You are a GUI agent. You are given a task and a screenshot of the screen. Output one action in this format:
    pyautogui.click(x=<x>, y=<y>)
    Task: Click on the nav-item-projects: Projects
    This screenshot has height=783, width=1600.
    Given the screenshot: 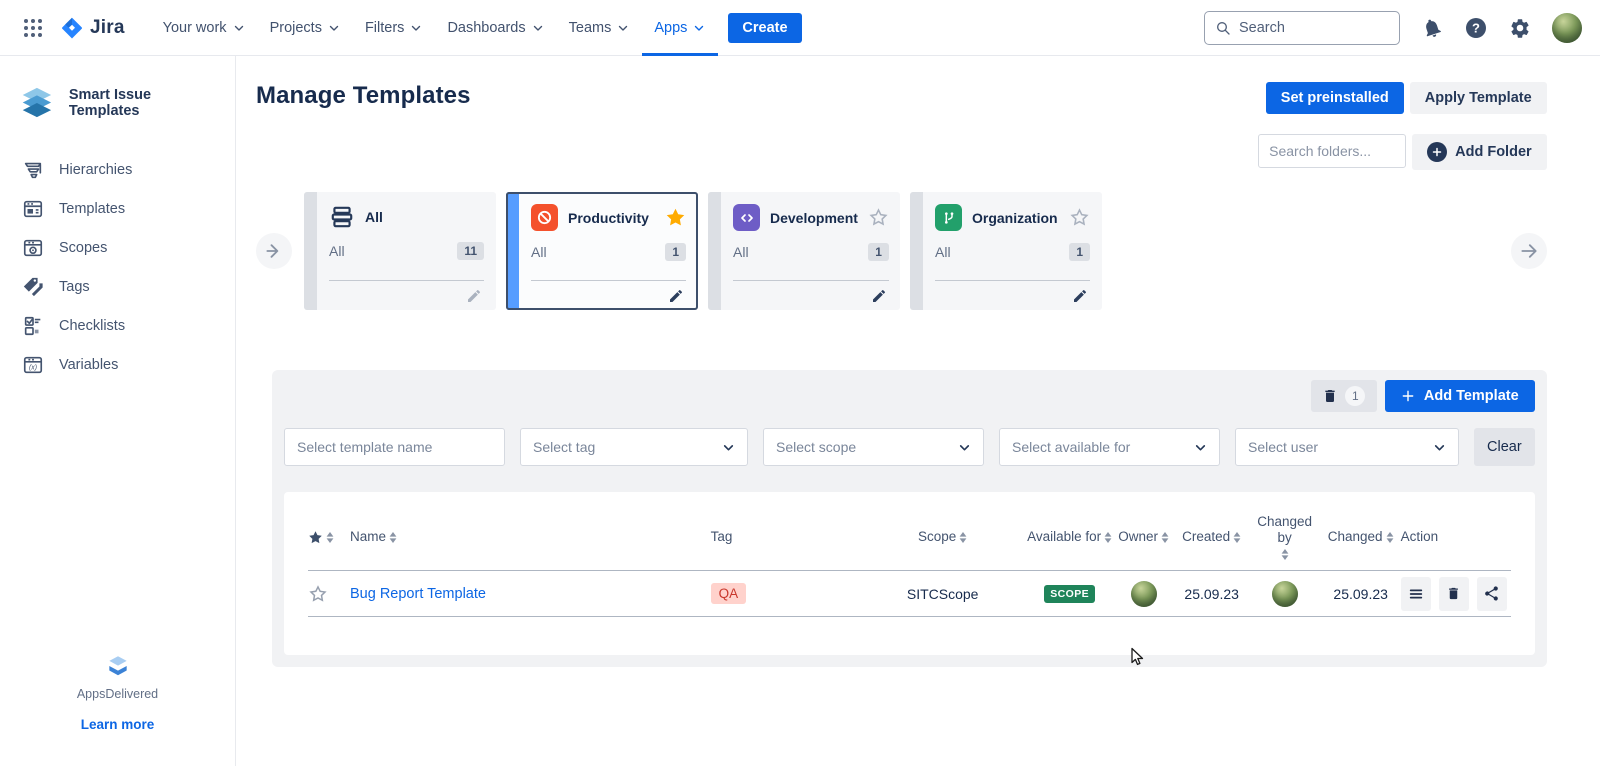 What is the action you would take?
    pyautogui.click(x=305, y=28)
    